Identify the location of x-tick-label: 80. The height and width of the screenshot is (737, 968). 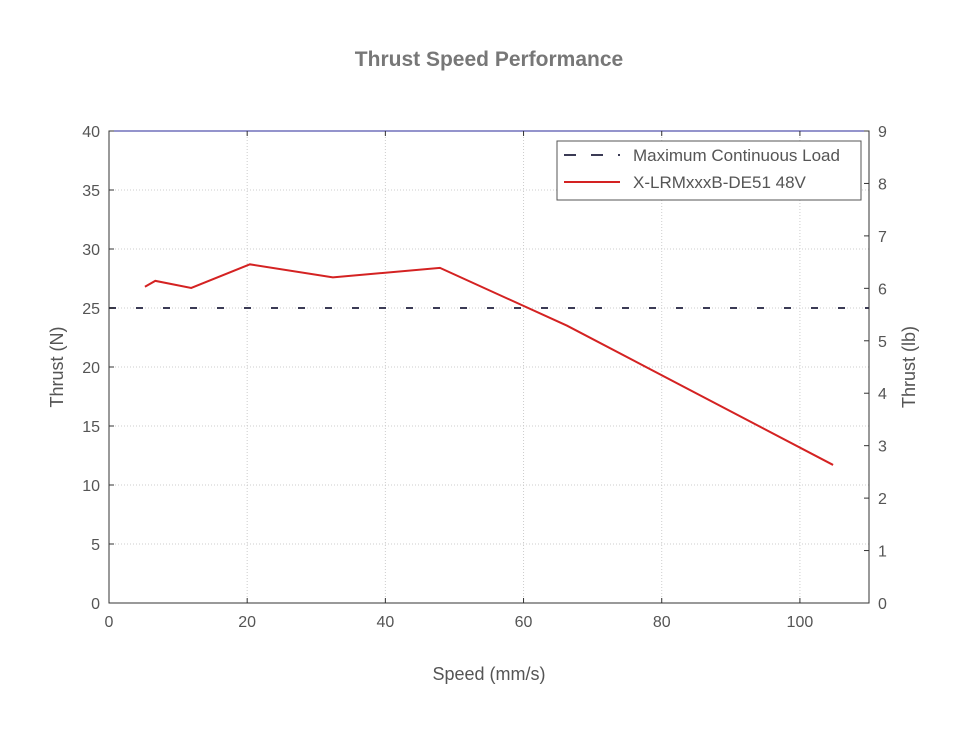
(662, 622).